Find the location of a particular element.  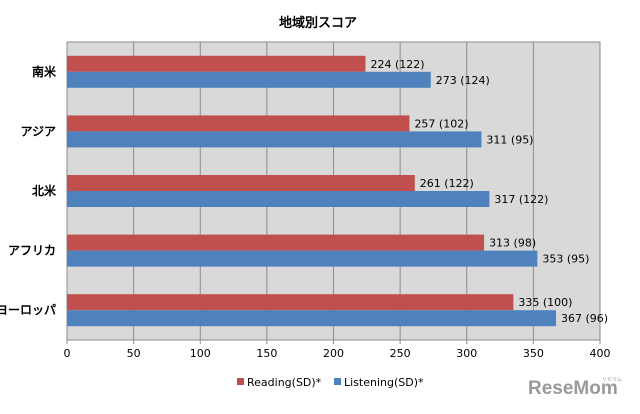

data-label: 273 (124) is located at coordinates (463, 80).